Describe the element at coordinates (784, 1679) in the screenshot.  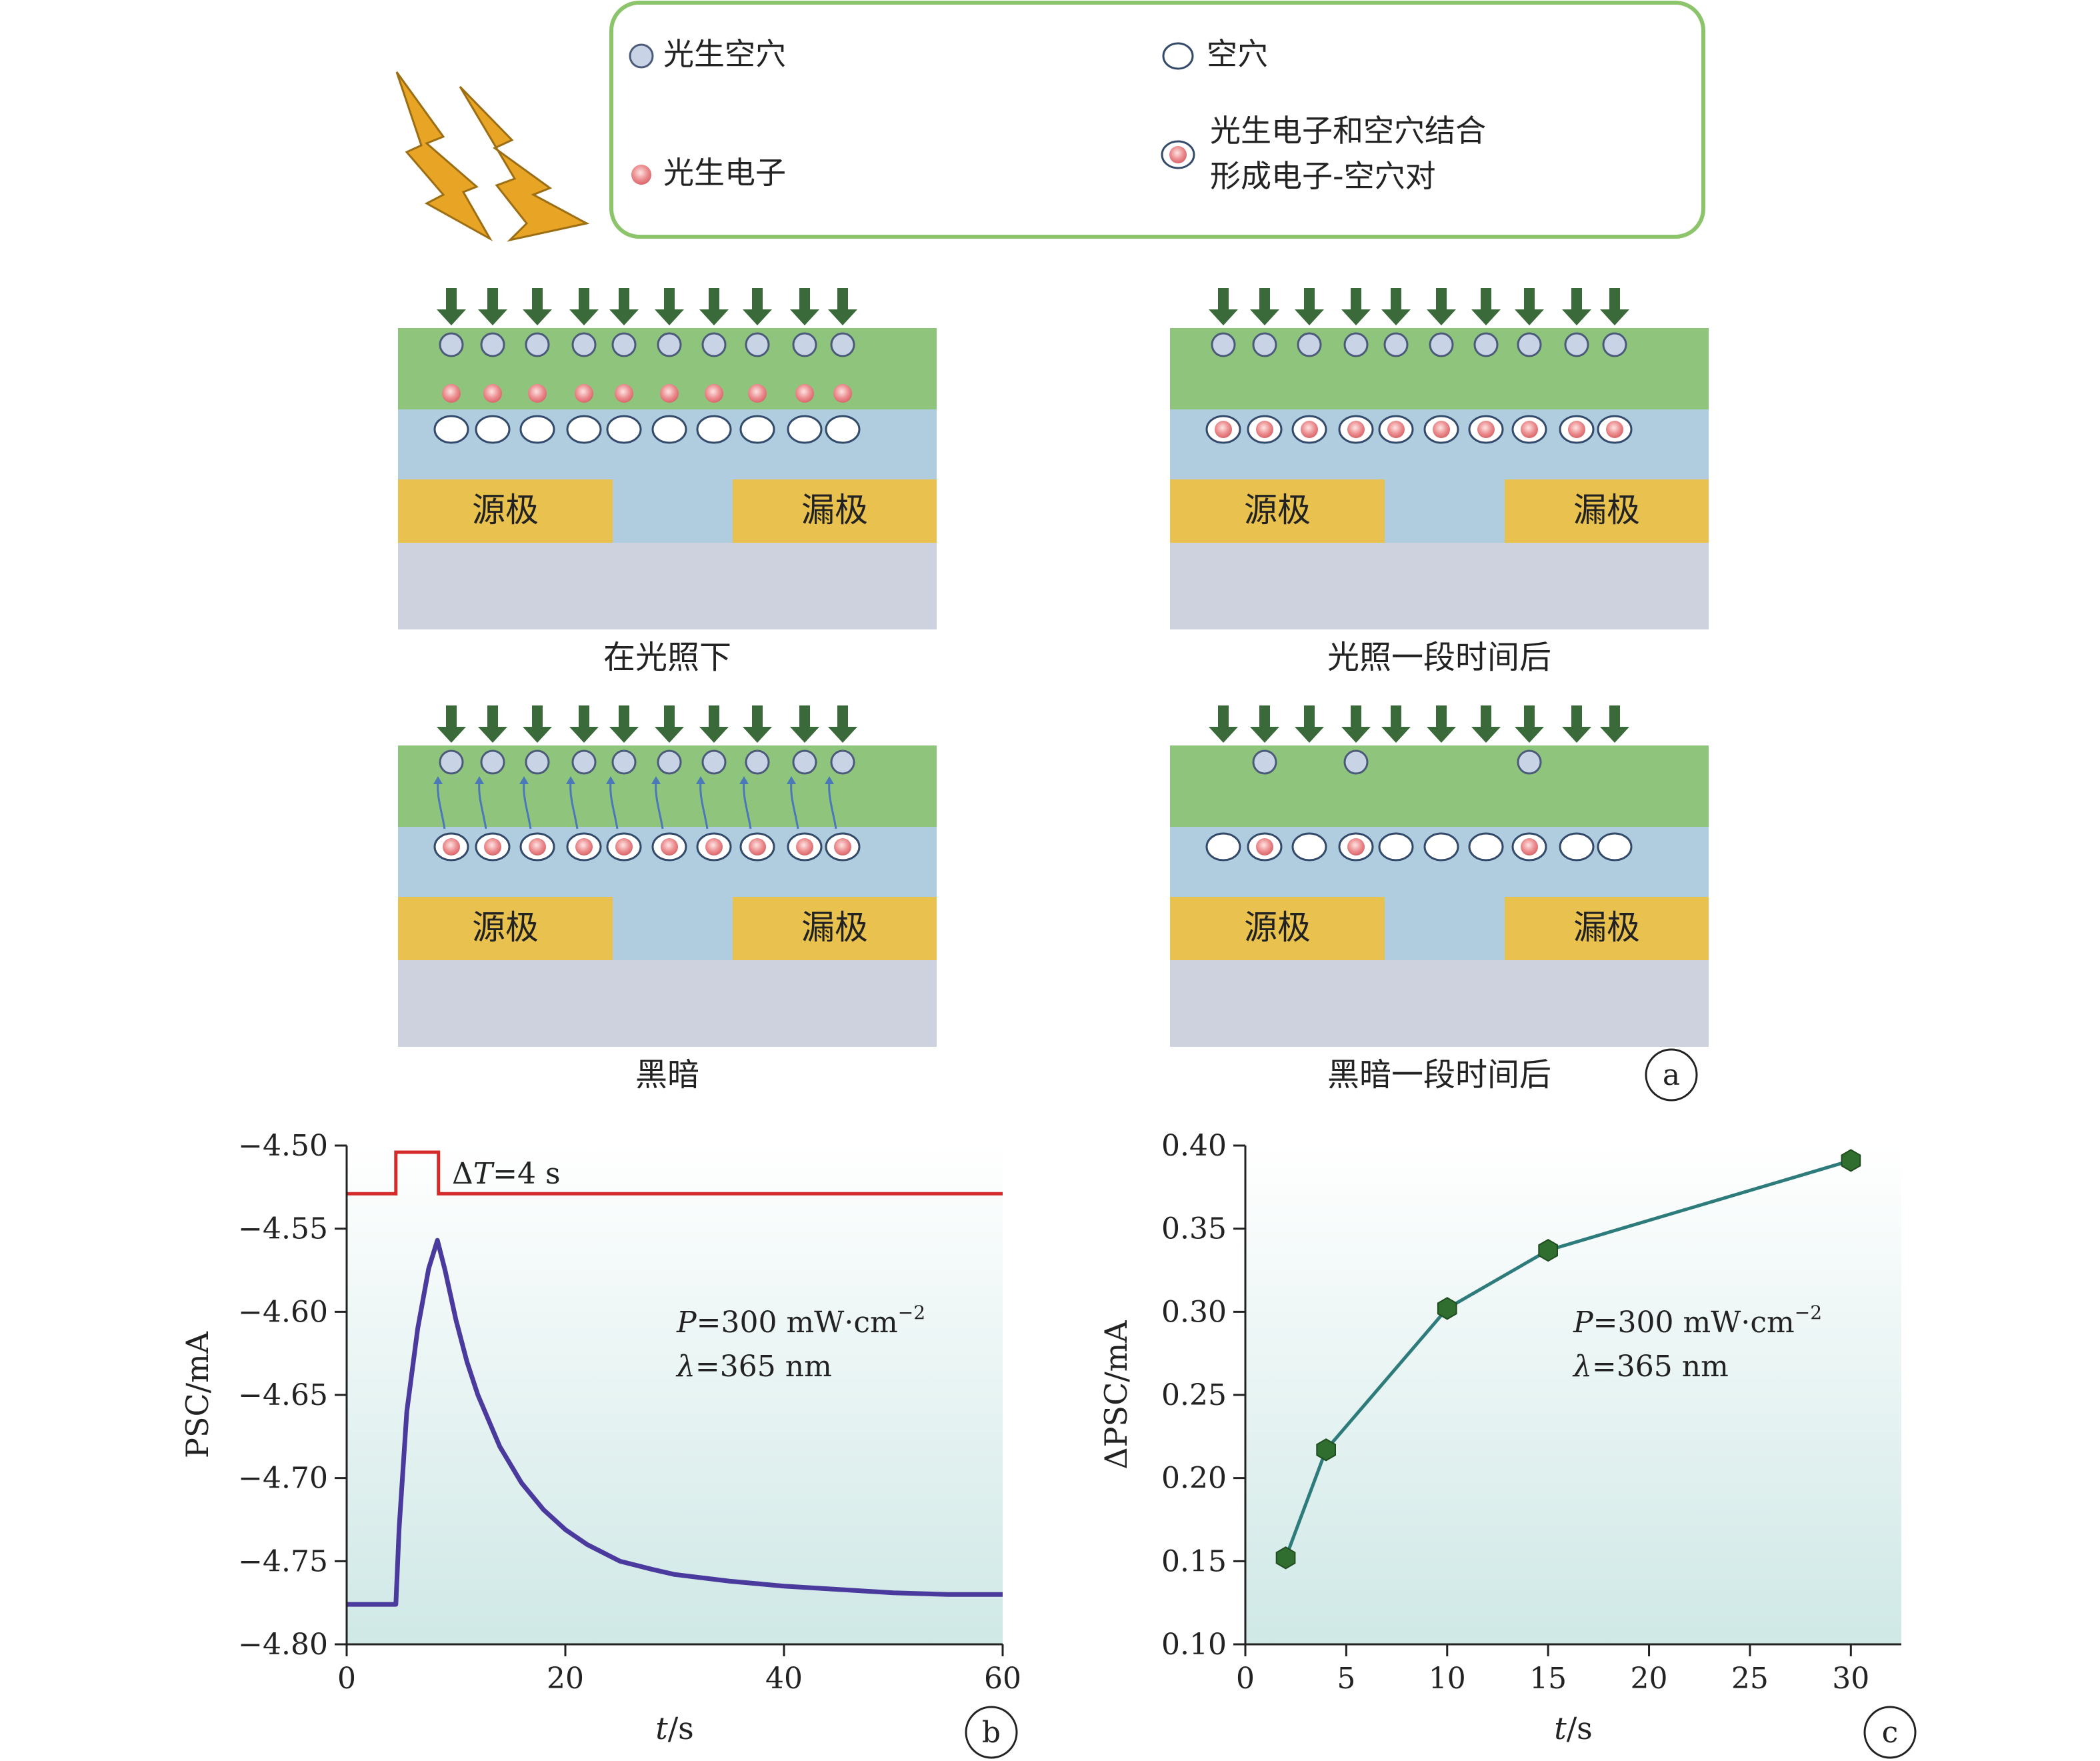
I see `x-tick-label: 40` at that location.